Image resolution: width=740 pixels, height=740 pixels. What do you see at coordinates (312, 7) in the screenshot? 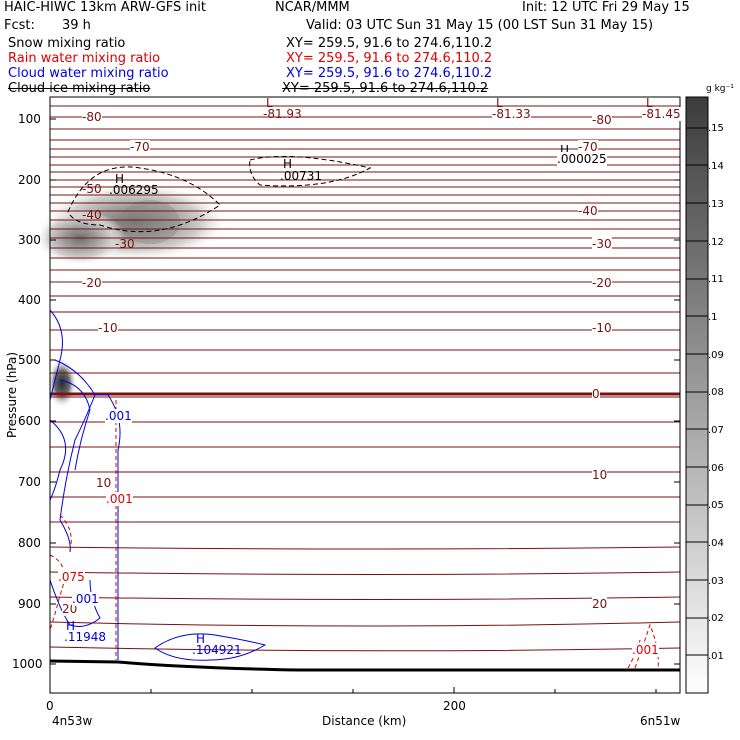
I see `chart-org: NCAR/MMM` at bounding box center [312, 7].